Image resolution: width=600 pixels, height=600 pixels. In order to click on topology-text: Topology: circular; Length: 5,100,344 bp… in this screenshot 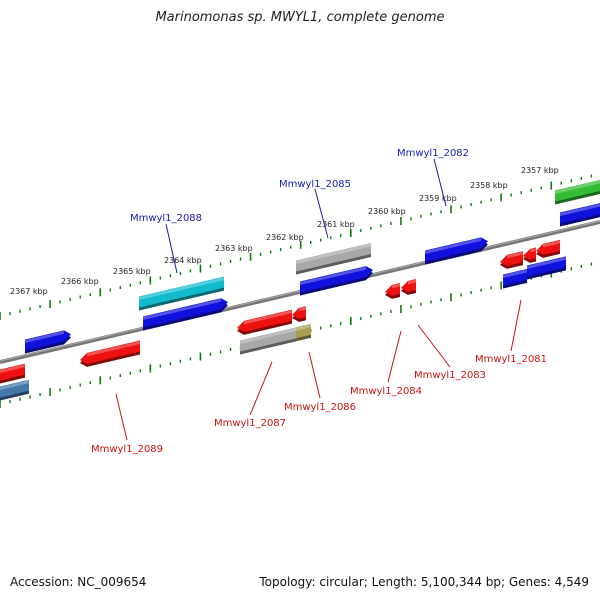, I will do `click(424, 582)`.